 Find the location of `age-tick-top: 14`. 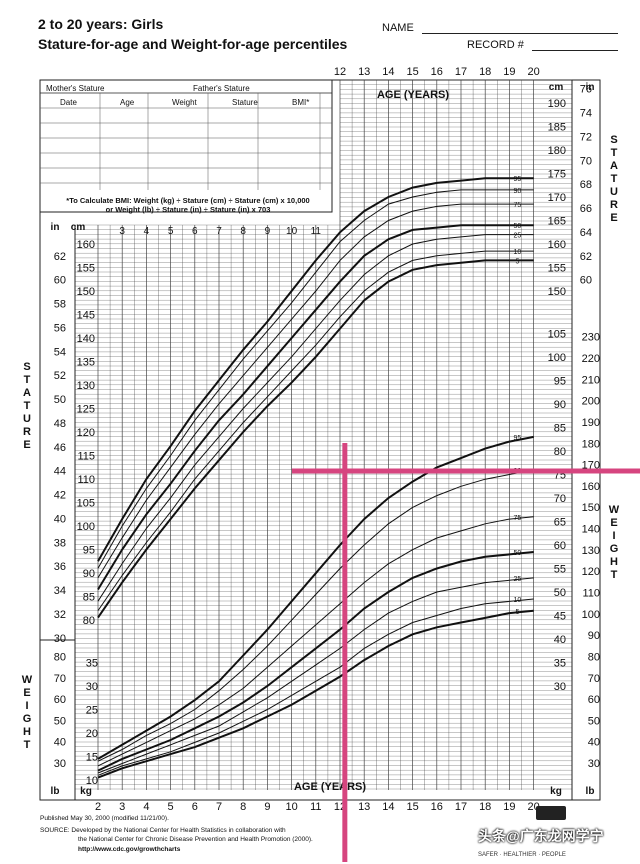

age-tick-top: 14 is located at coordinates (388, 72).